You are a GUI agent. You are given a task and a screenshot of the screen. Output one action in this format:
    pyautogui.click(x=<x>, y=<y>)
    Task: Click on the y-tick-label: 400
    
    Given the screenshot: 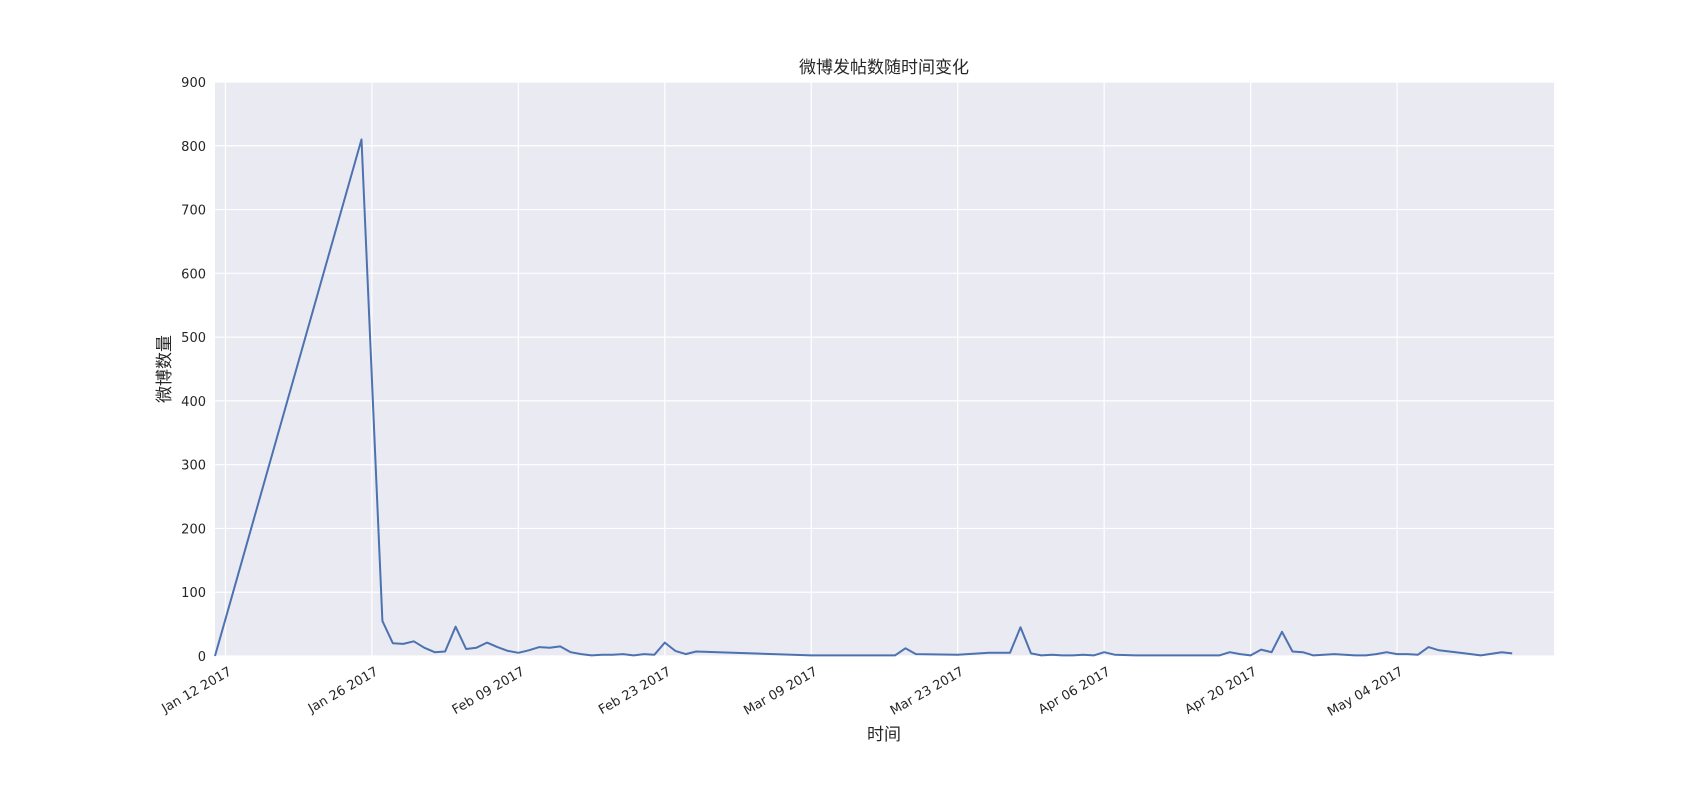 What is the action you would take?
    pyautogui.click(x=193, y=402)
    